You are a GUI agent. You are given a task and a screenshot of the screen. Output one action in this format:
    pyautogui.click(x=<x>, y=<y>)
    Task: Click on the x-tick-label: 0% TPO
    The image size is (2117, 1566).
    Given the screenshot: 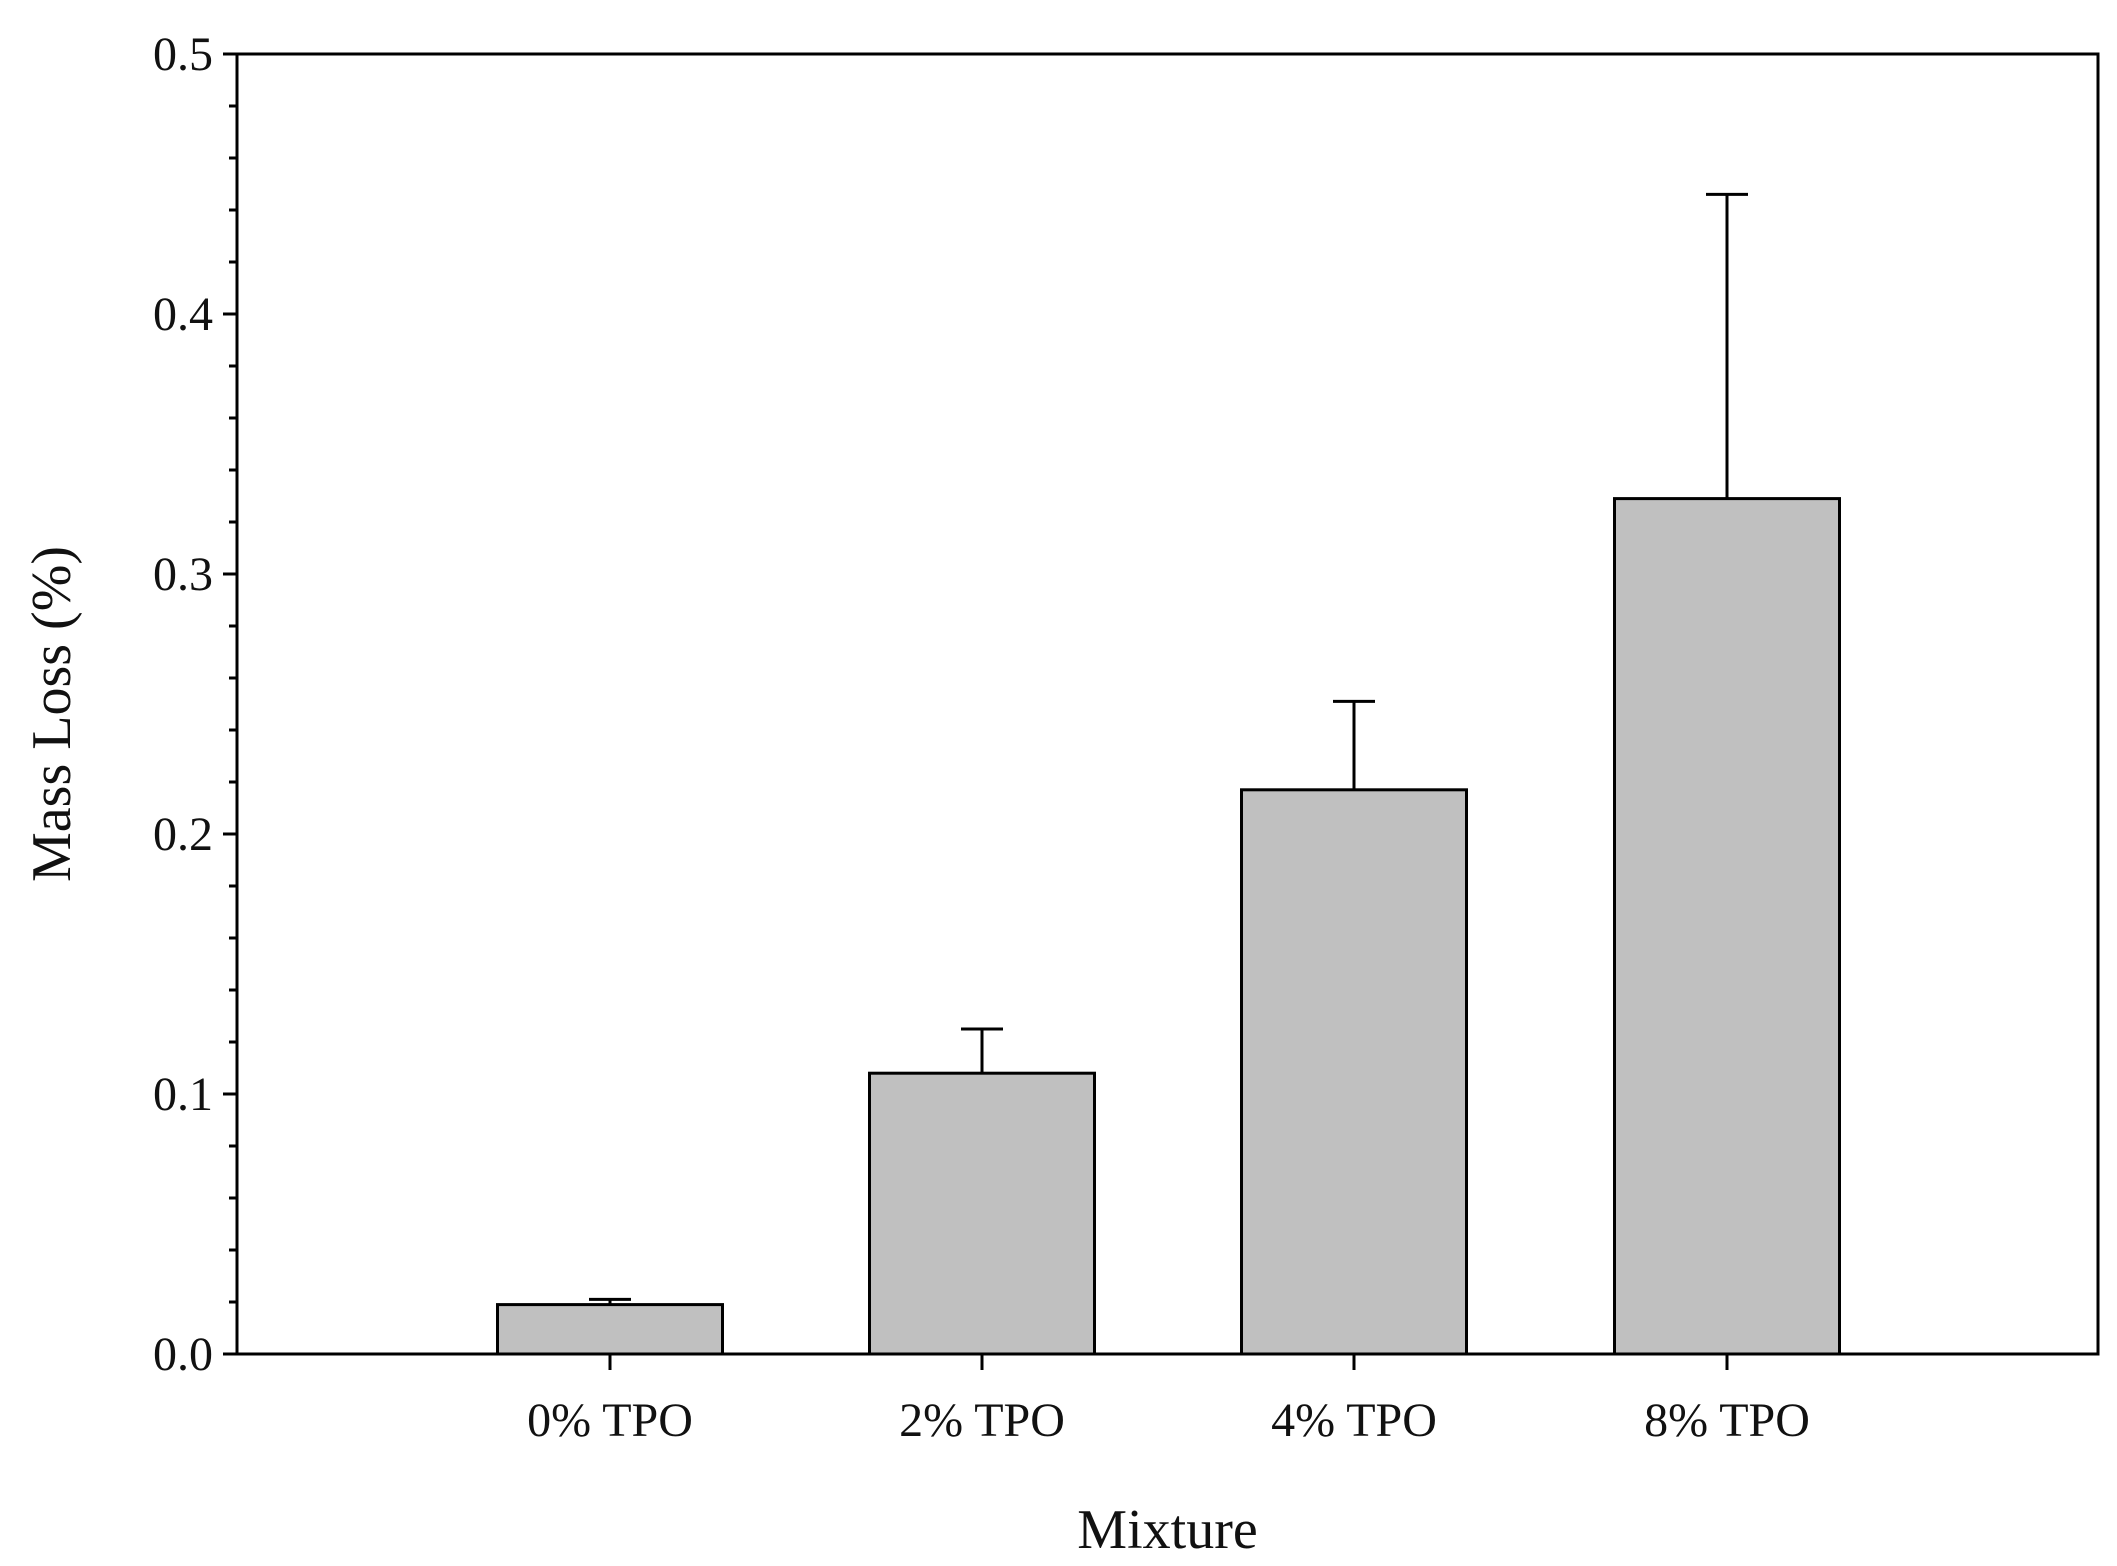 What is the action you would take?
    pyautogui.click(x=610, y=1420)
    